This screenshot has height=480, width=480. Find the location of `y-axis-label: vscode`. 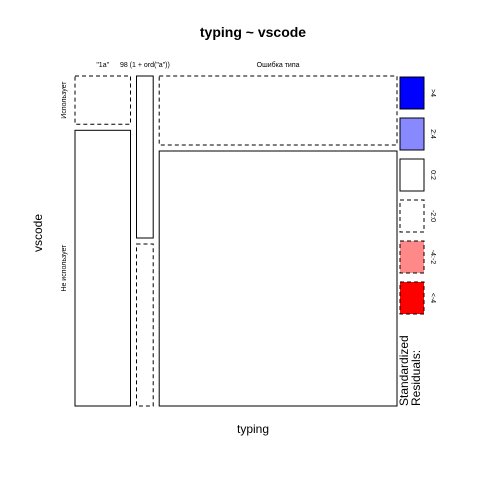

y-axis-label: vscode is located at coordinates (38, 233).